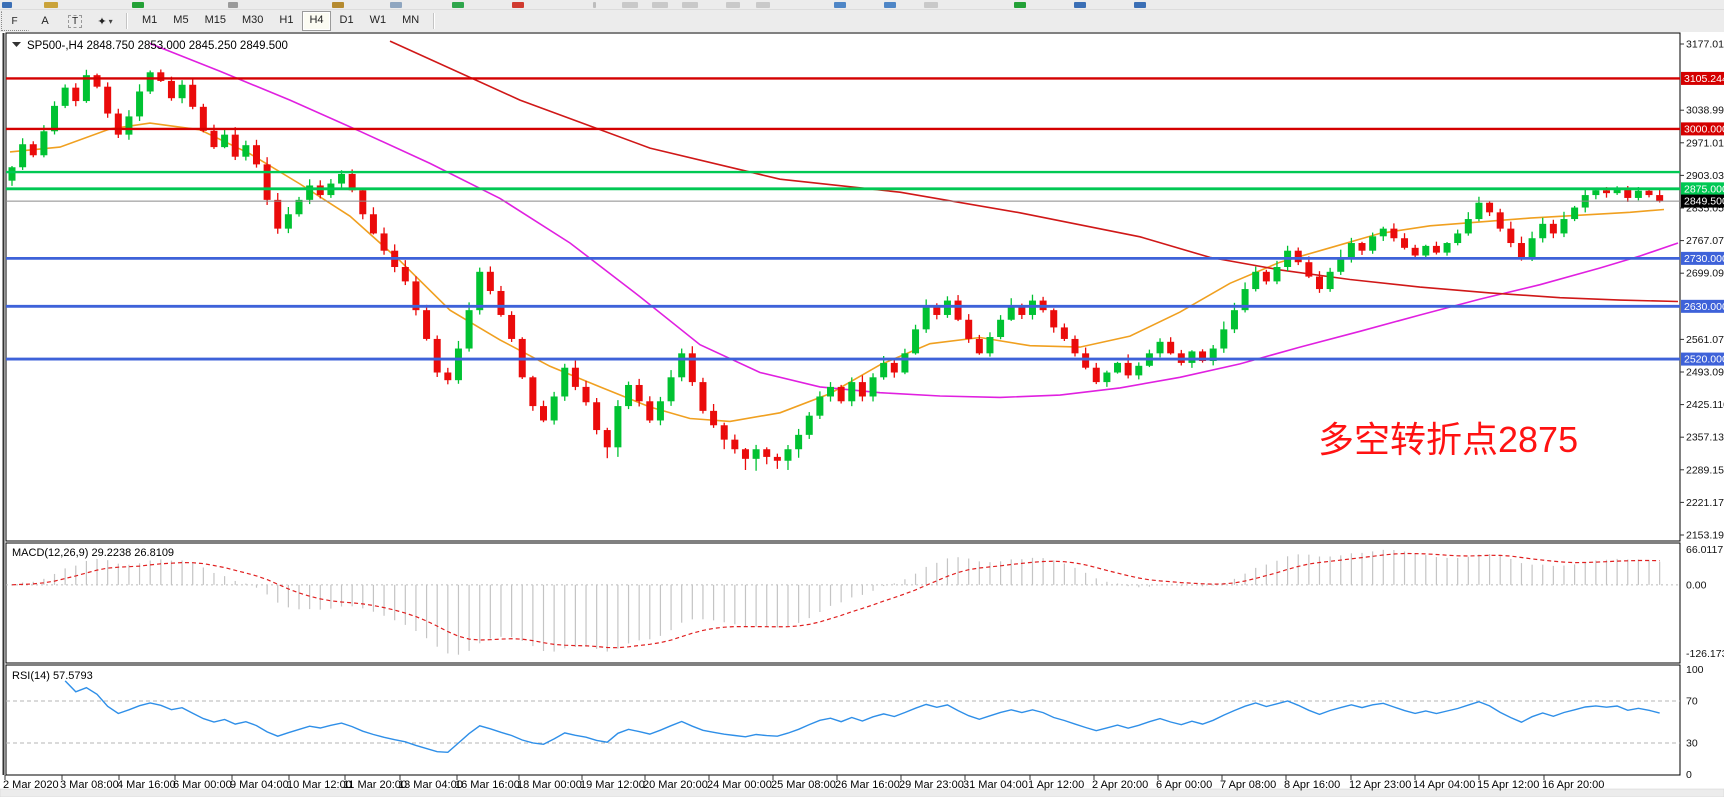  I want to click on time-axis-label: 14 Apr 04:00, so click(1444, 785).